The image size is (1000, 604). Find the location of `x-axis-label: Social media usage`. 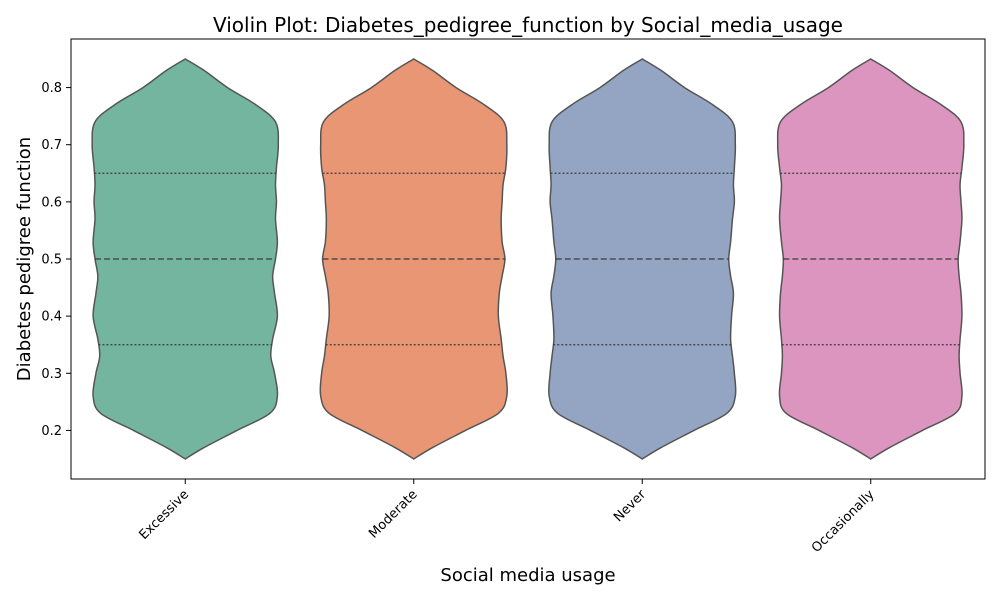

x-axis-label: Social media usage is located at coordinates (527, 575).